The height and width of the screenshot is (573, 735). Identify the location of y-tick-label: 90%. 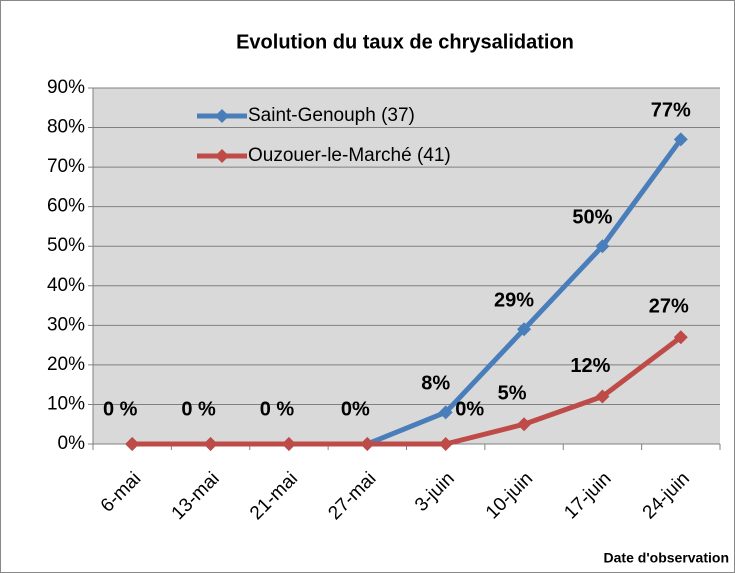
(66, 87).